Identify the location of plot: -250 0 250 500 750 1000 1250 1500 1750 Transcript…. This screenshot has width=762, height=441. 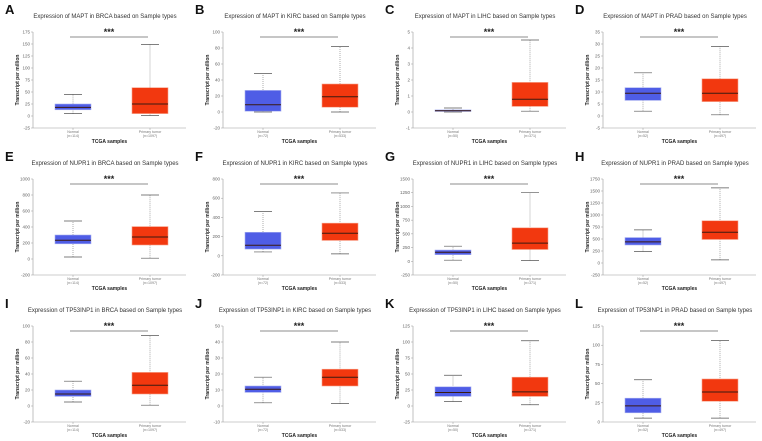
(670, 229).